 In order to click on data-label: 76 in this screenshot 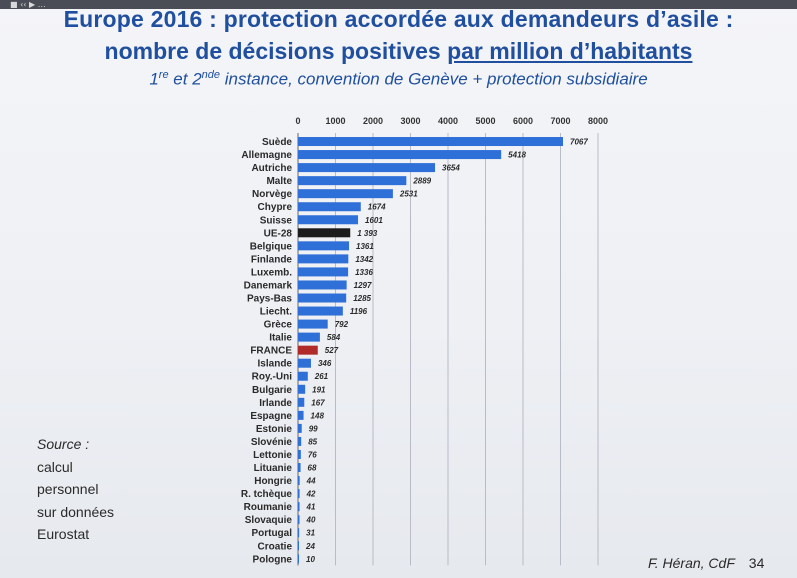, I will do `click(312, 454)`.